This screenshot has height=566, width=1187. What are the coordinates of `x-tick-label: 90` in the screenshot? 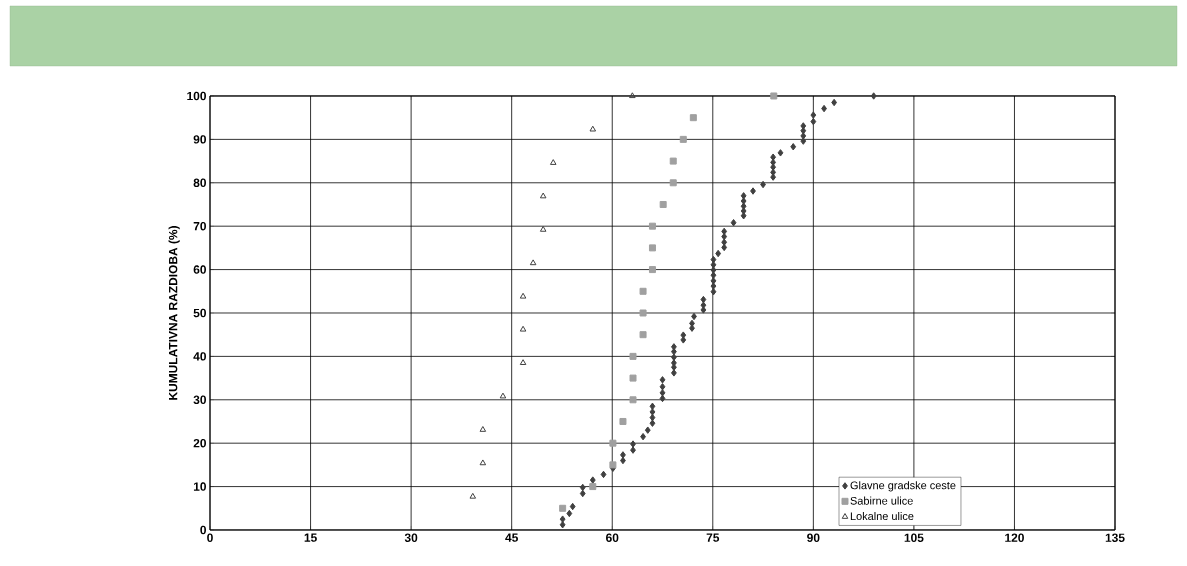 It's located at (813, 537).